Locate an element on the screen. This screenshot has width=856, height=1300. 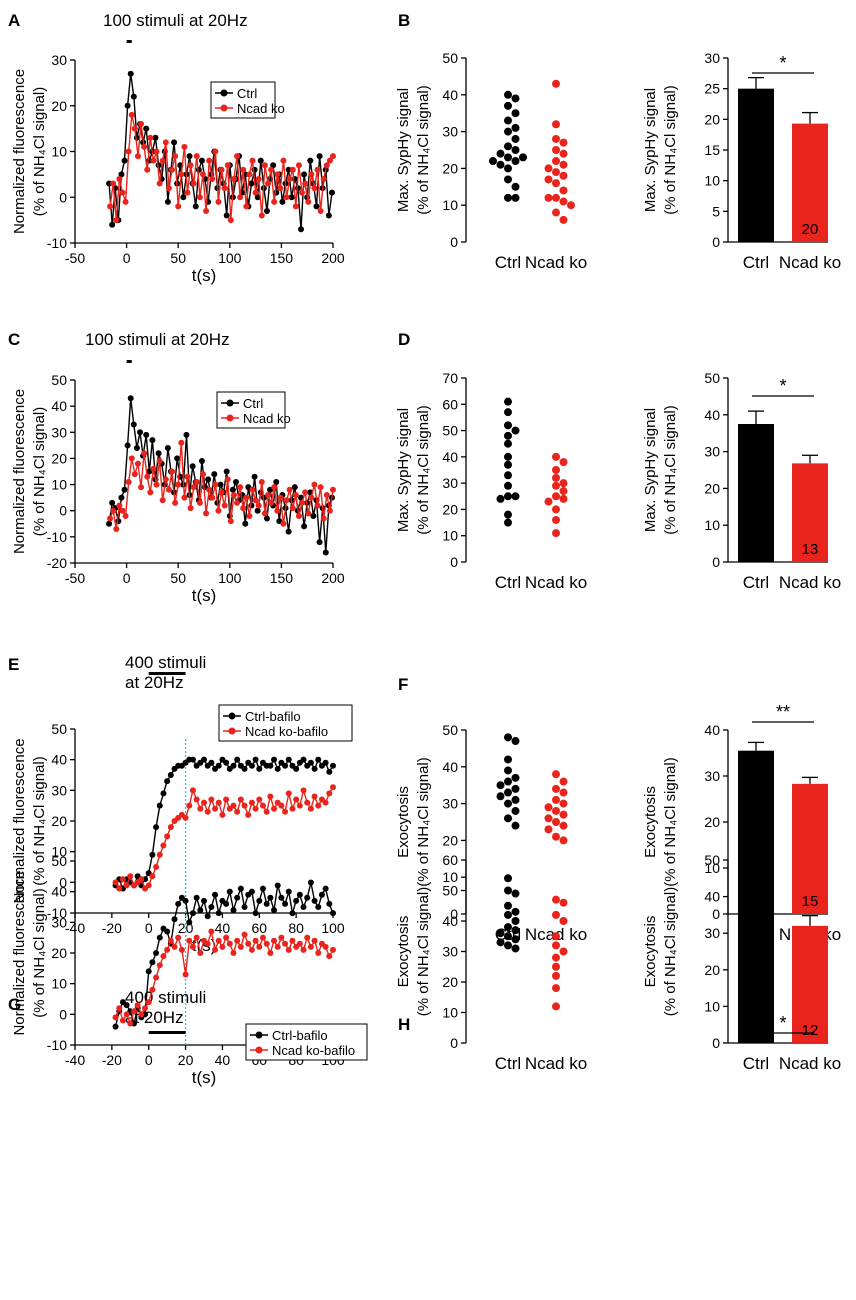
panel-label-e: E is located at coordinates (13, 664).